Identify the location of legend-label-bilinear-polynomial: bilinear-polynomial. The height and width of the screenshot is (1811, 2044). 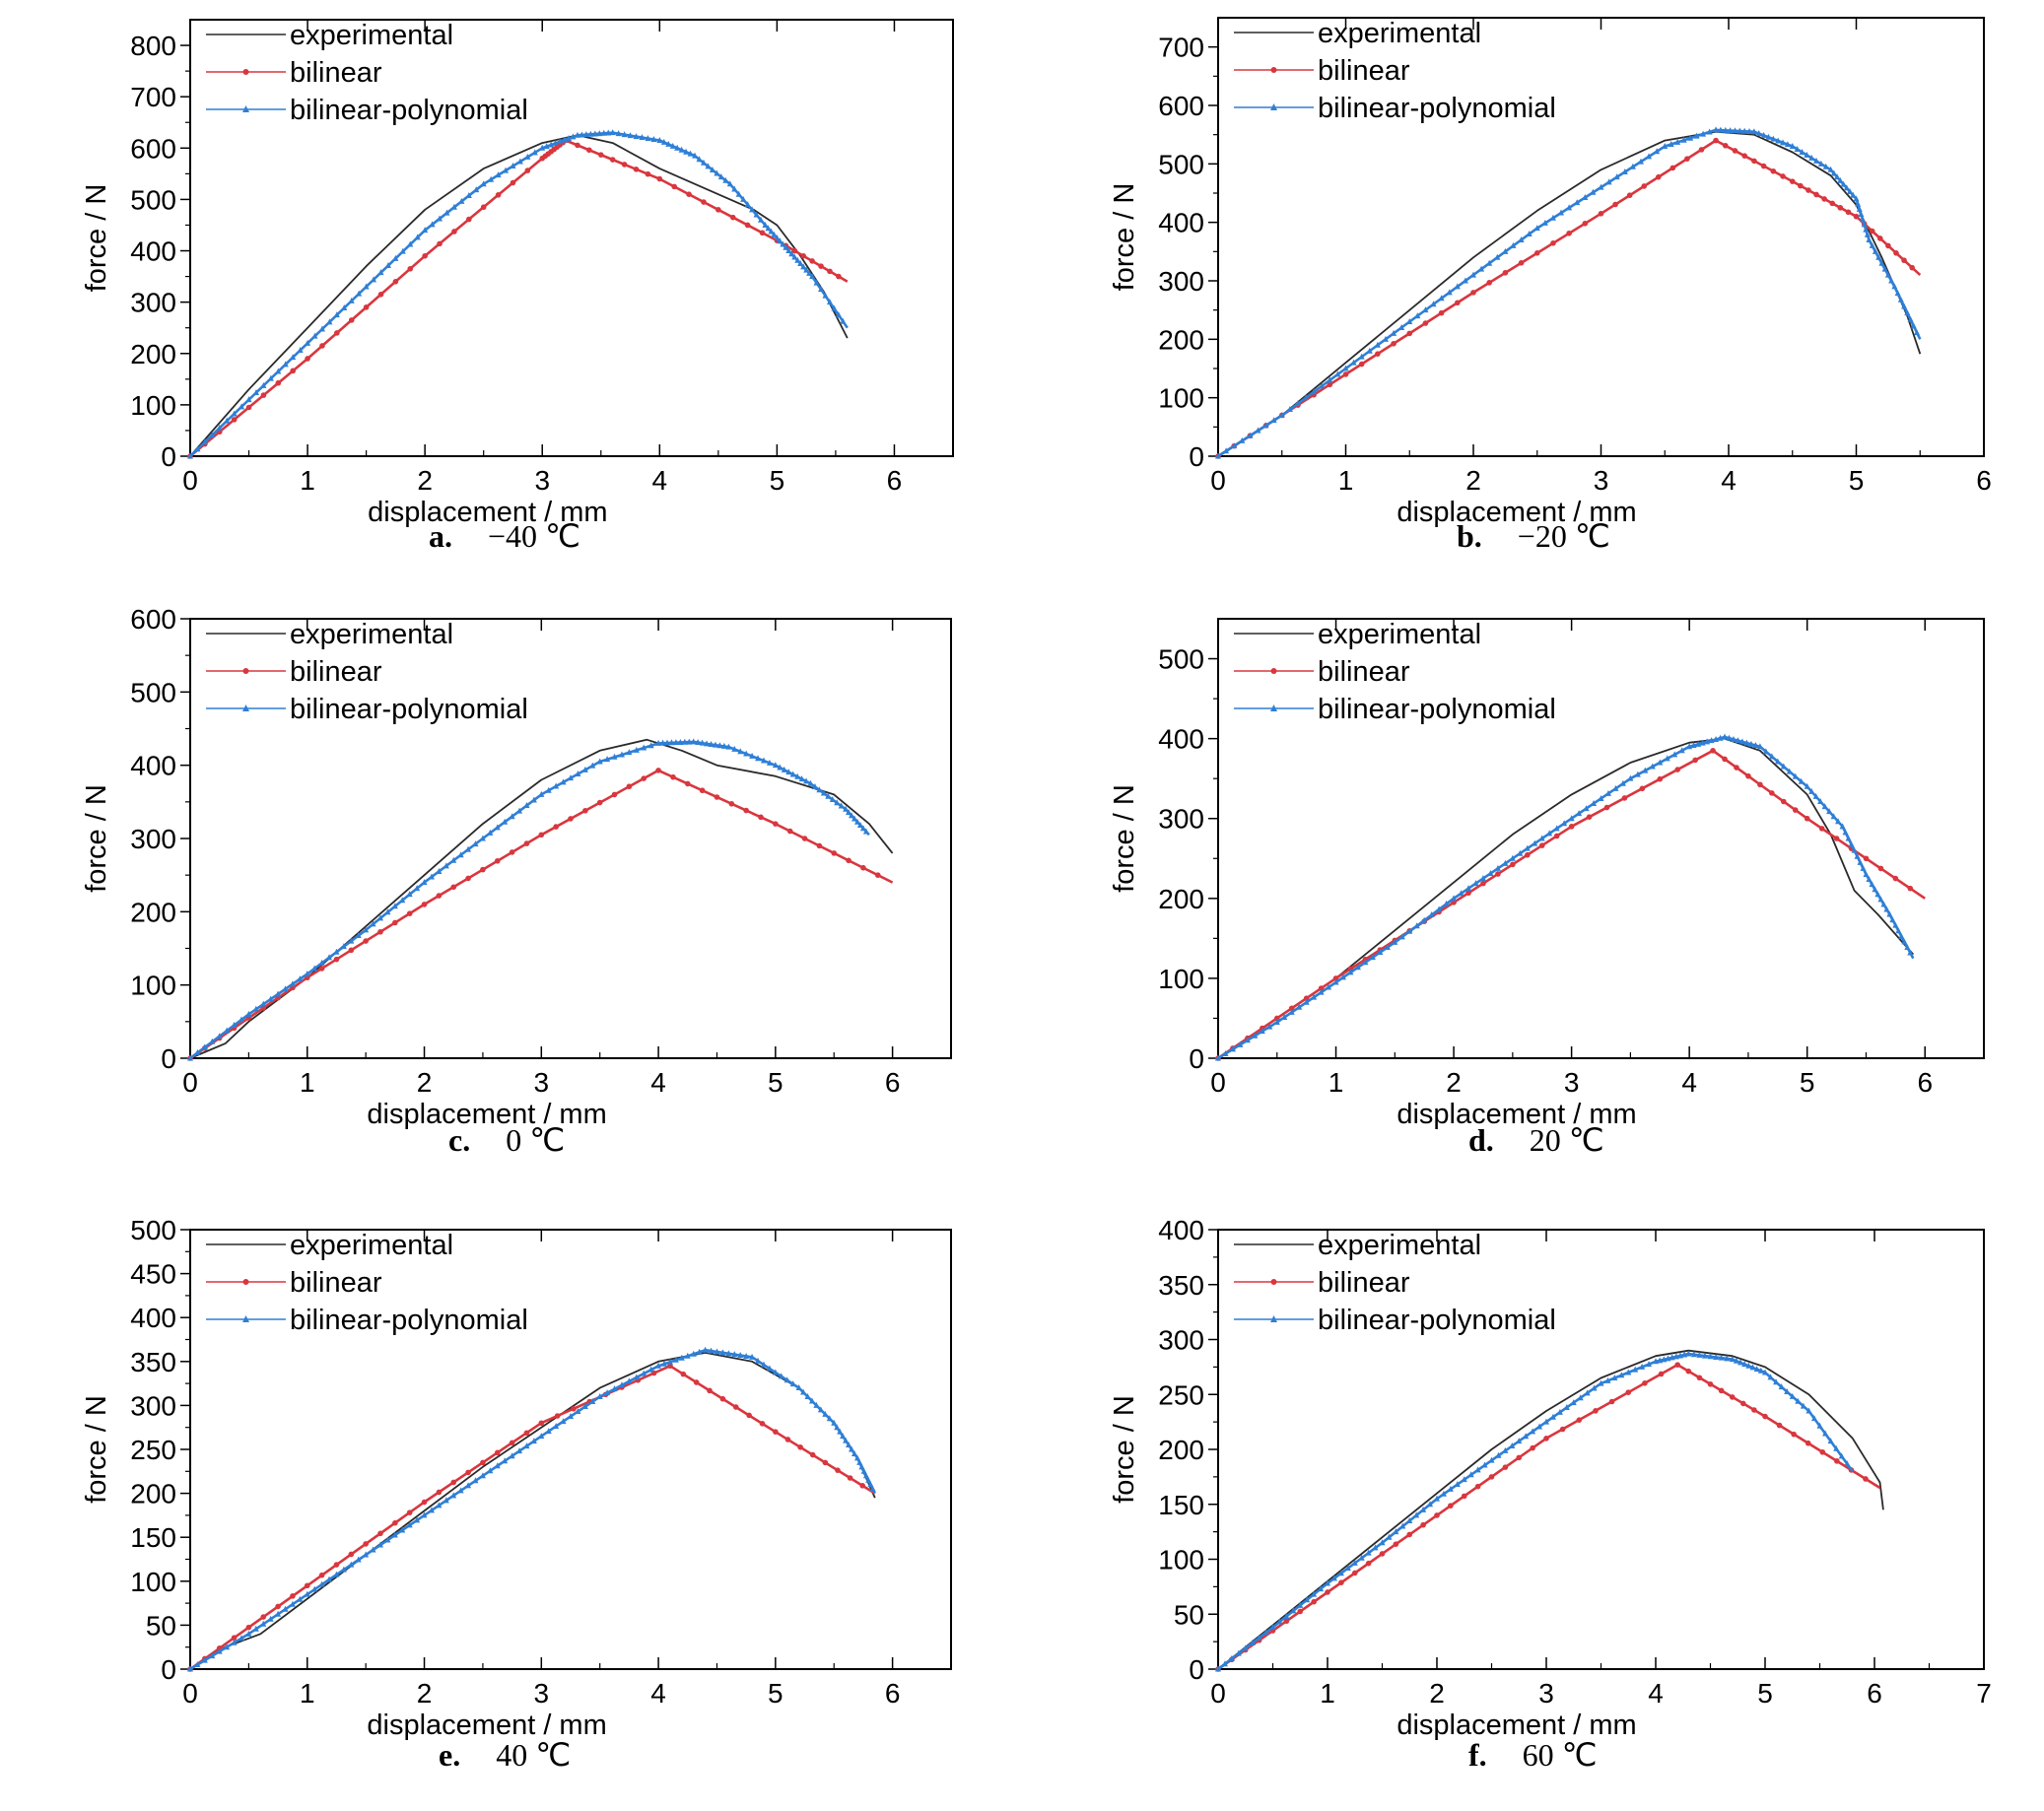
(1437, 1320).